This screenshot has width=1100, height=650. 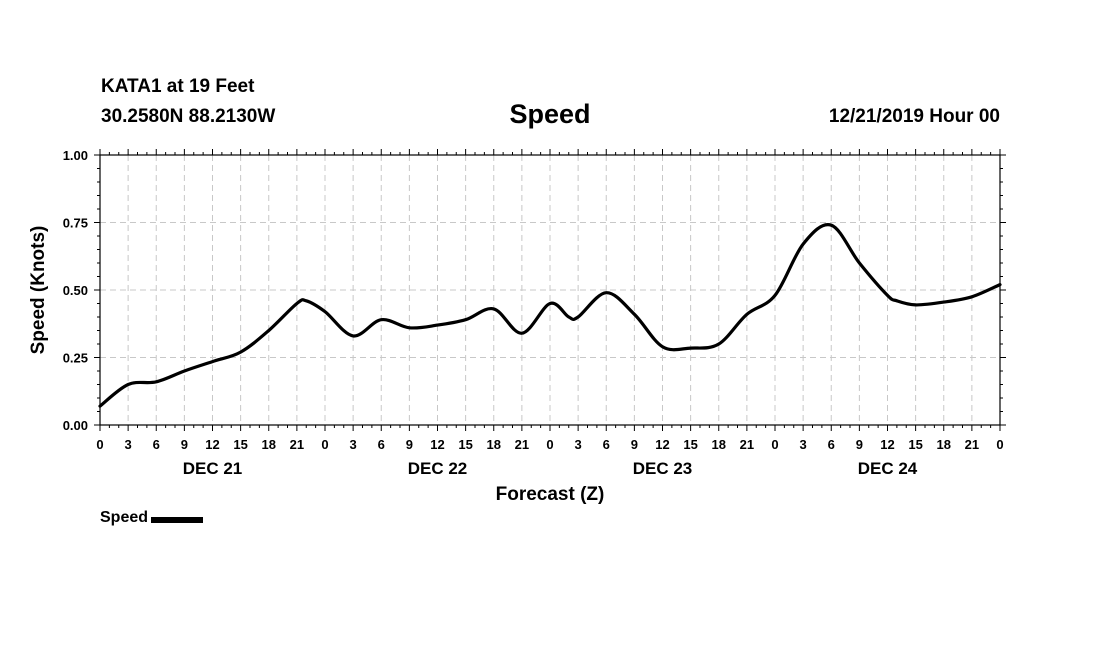 I want to click on legend: Speed, so click(x=152, y=518).